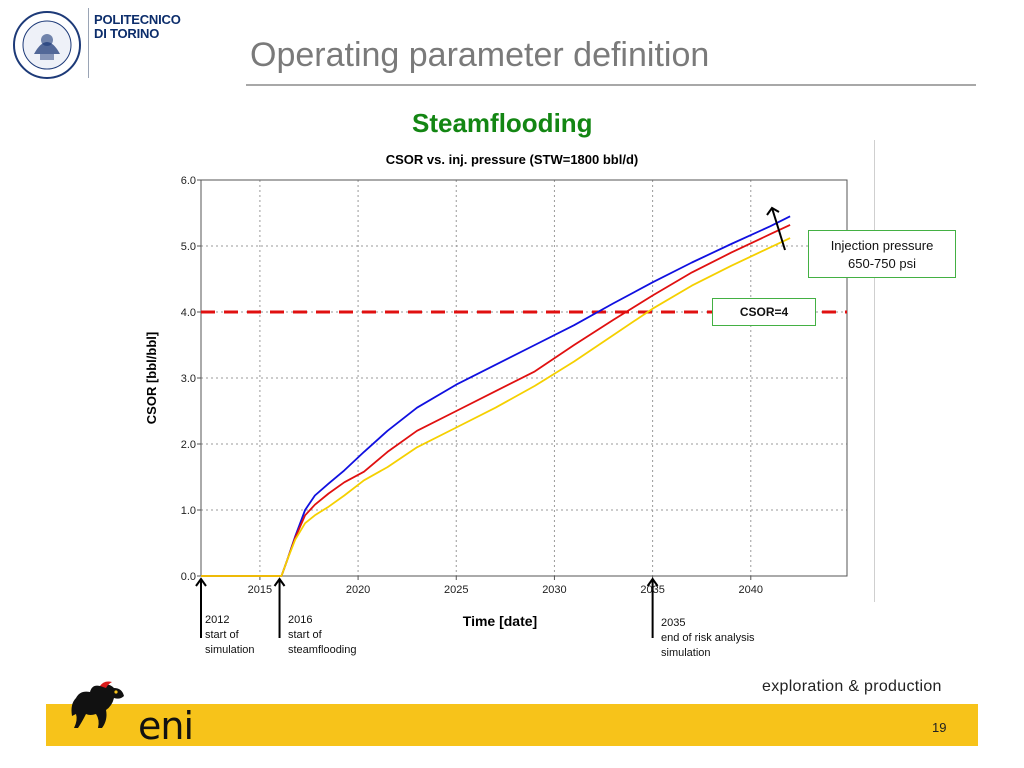 The height and width of the screenshot is (768, 1024). I want to click on injection-pressure-arrow-shaft, so click(778, 229).